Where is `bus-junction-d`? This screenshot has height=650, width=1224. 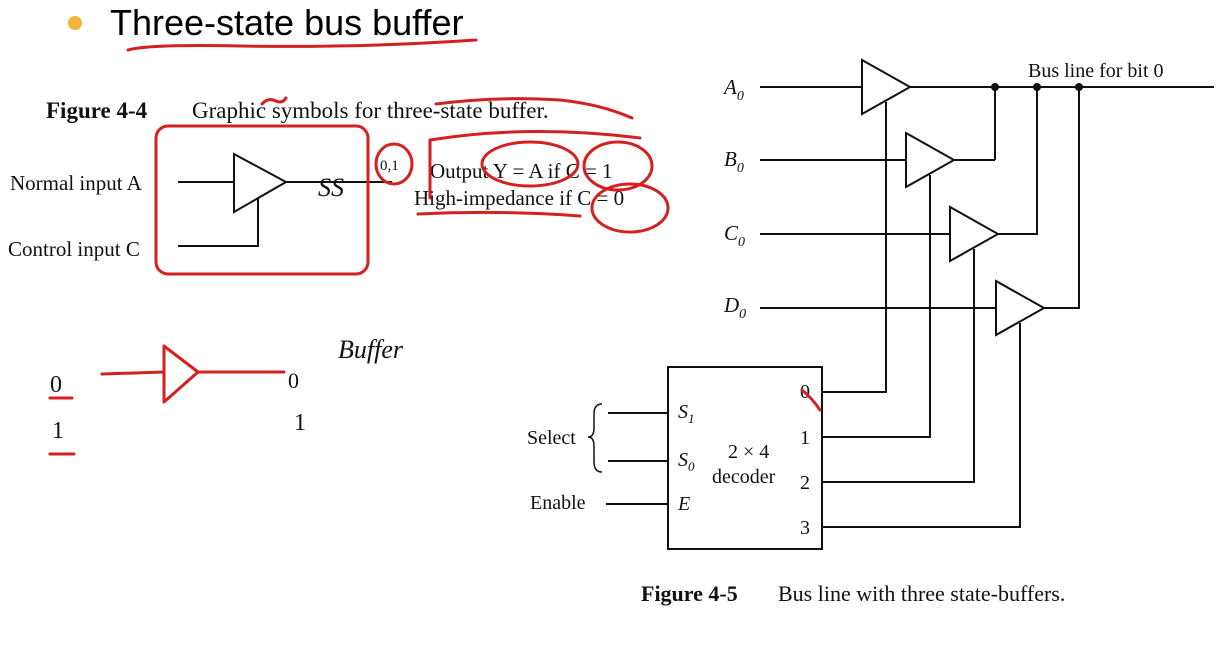 bus-junction-d is located at coordinates (1079, 87).